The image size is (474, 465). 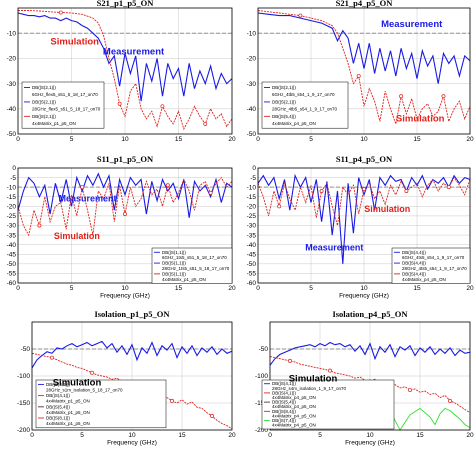 What do you see at coordinates (125, 159) in the screenshot?
I see `chart-title: S11_p1_p5_ON` at bounding box center [125, 159].